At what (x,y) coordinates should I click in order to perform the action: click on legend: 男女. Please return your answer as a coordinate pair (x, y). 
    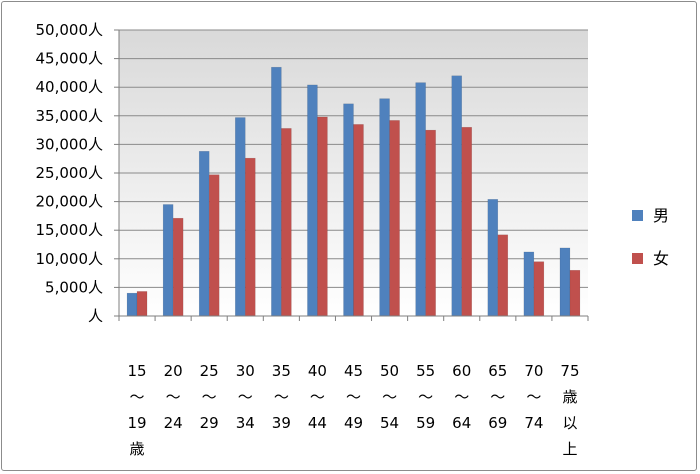
    Looking at the image, I should click on (650, 237).